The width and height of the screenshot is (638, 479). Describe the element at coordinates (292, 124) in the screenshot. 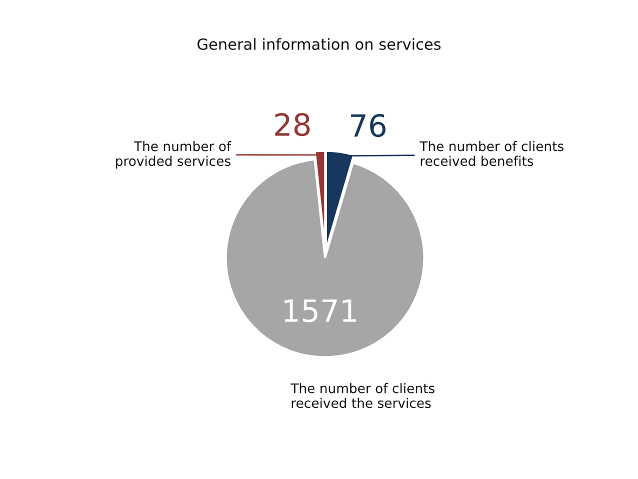

I see `data-label: 28` at that location.